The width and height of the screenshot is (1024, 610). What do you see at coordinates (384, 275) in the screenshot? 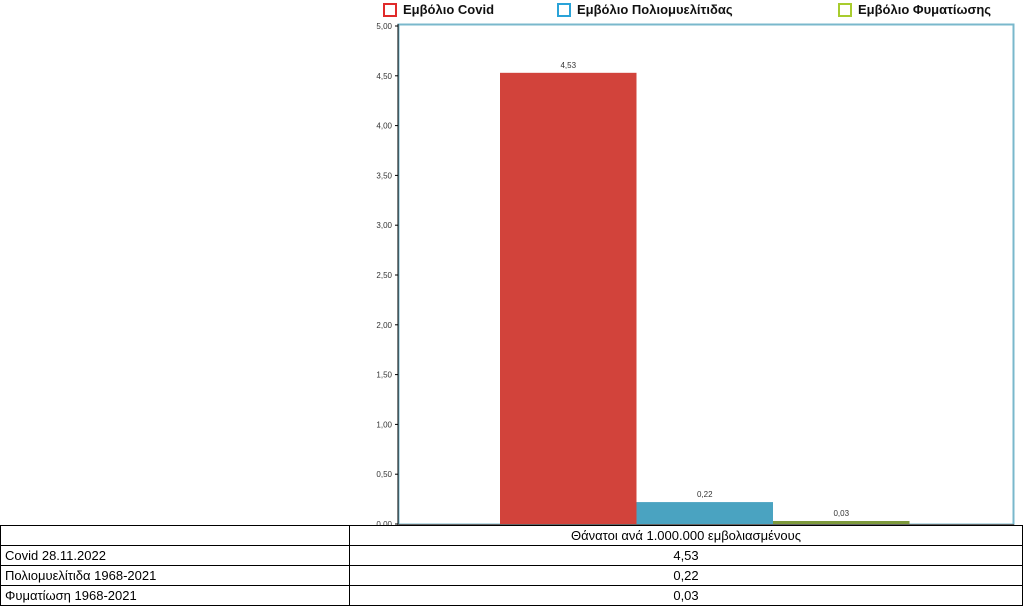
I see `y-tick-label: 2,50` at bounding box center [384, 275].